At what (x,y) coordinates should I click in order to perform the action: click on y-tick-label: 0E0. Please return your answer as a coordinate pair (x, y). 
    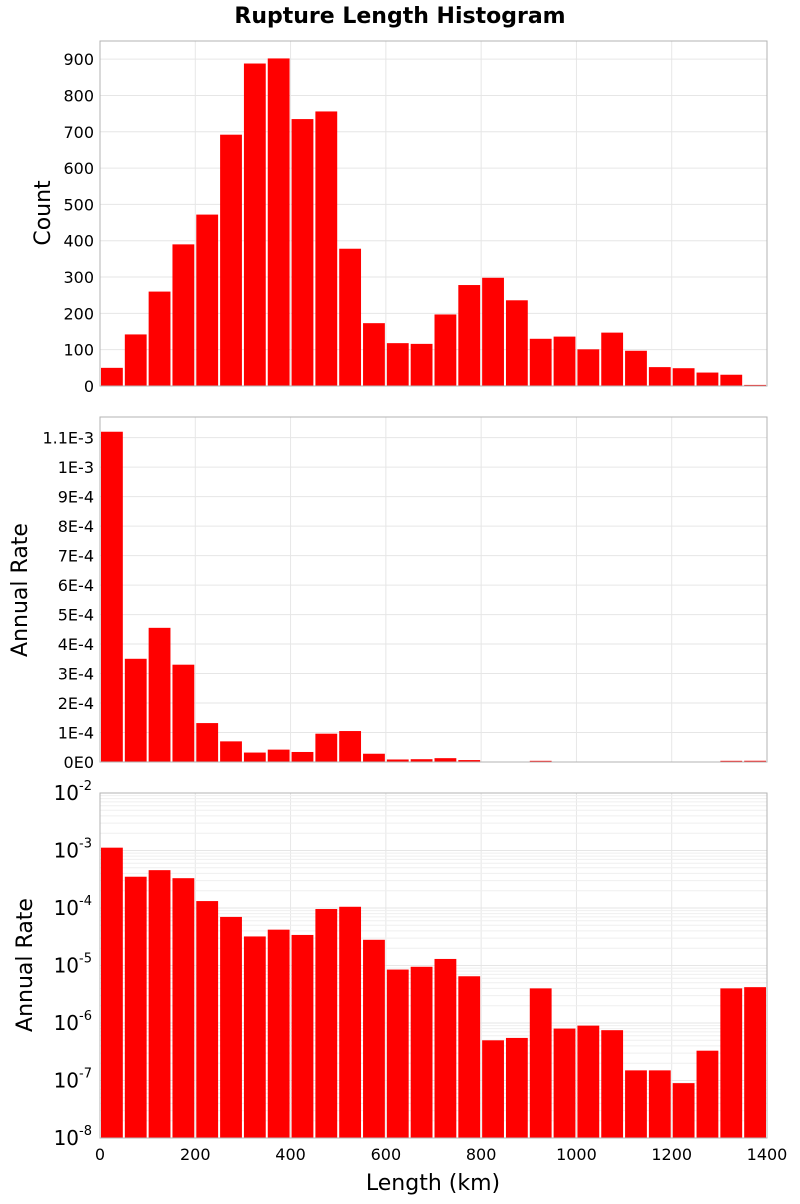
    Looking at the image, I should click on (79, 762).